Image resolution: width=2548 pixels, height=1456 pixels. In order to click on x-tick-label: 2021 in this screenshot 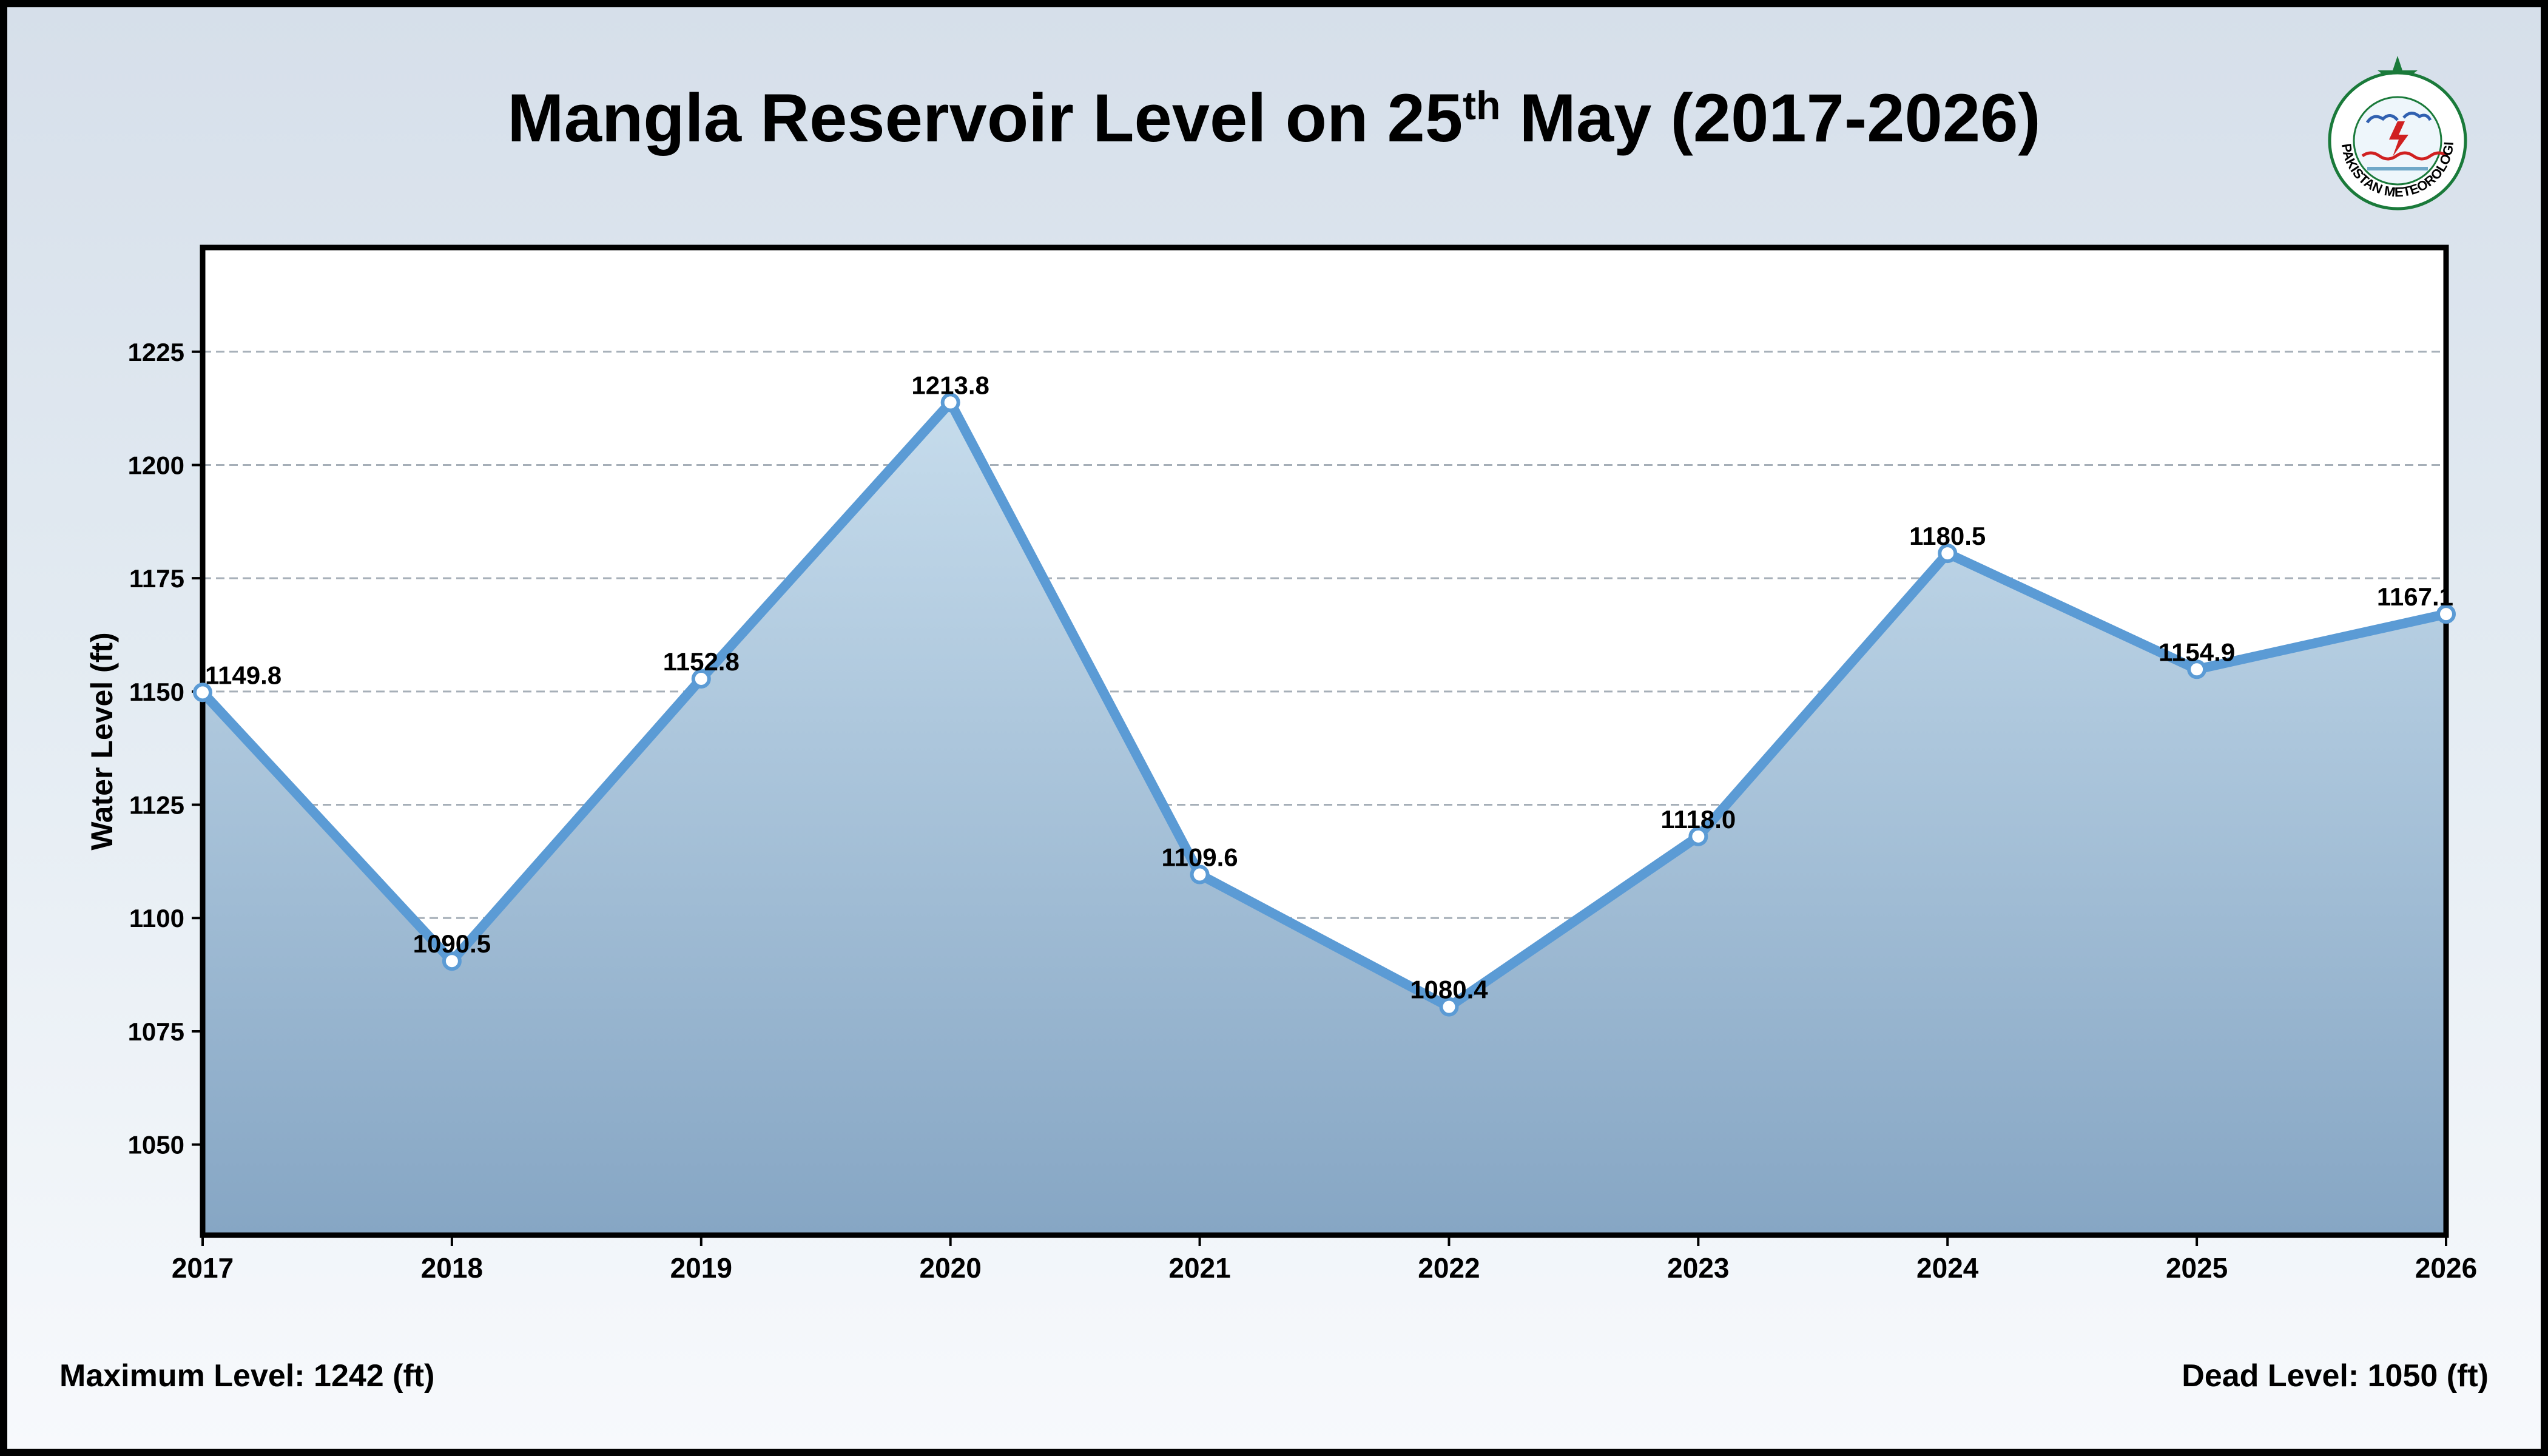, I will do `click(1199, 1268)`.